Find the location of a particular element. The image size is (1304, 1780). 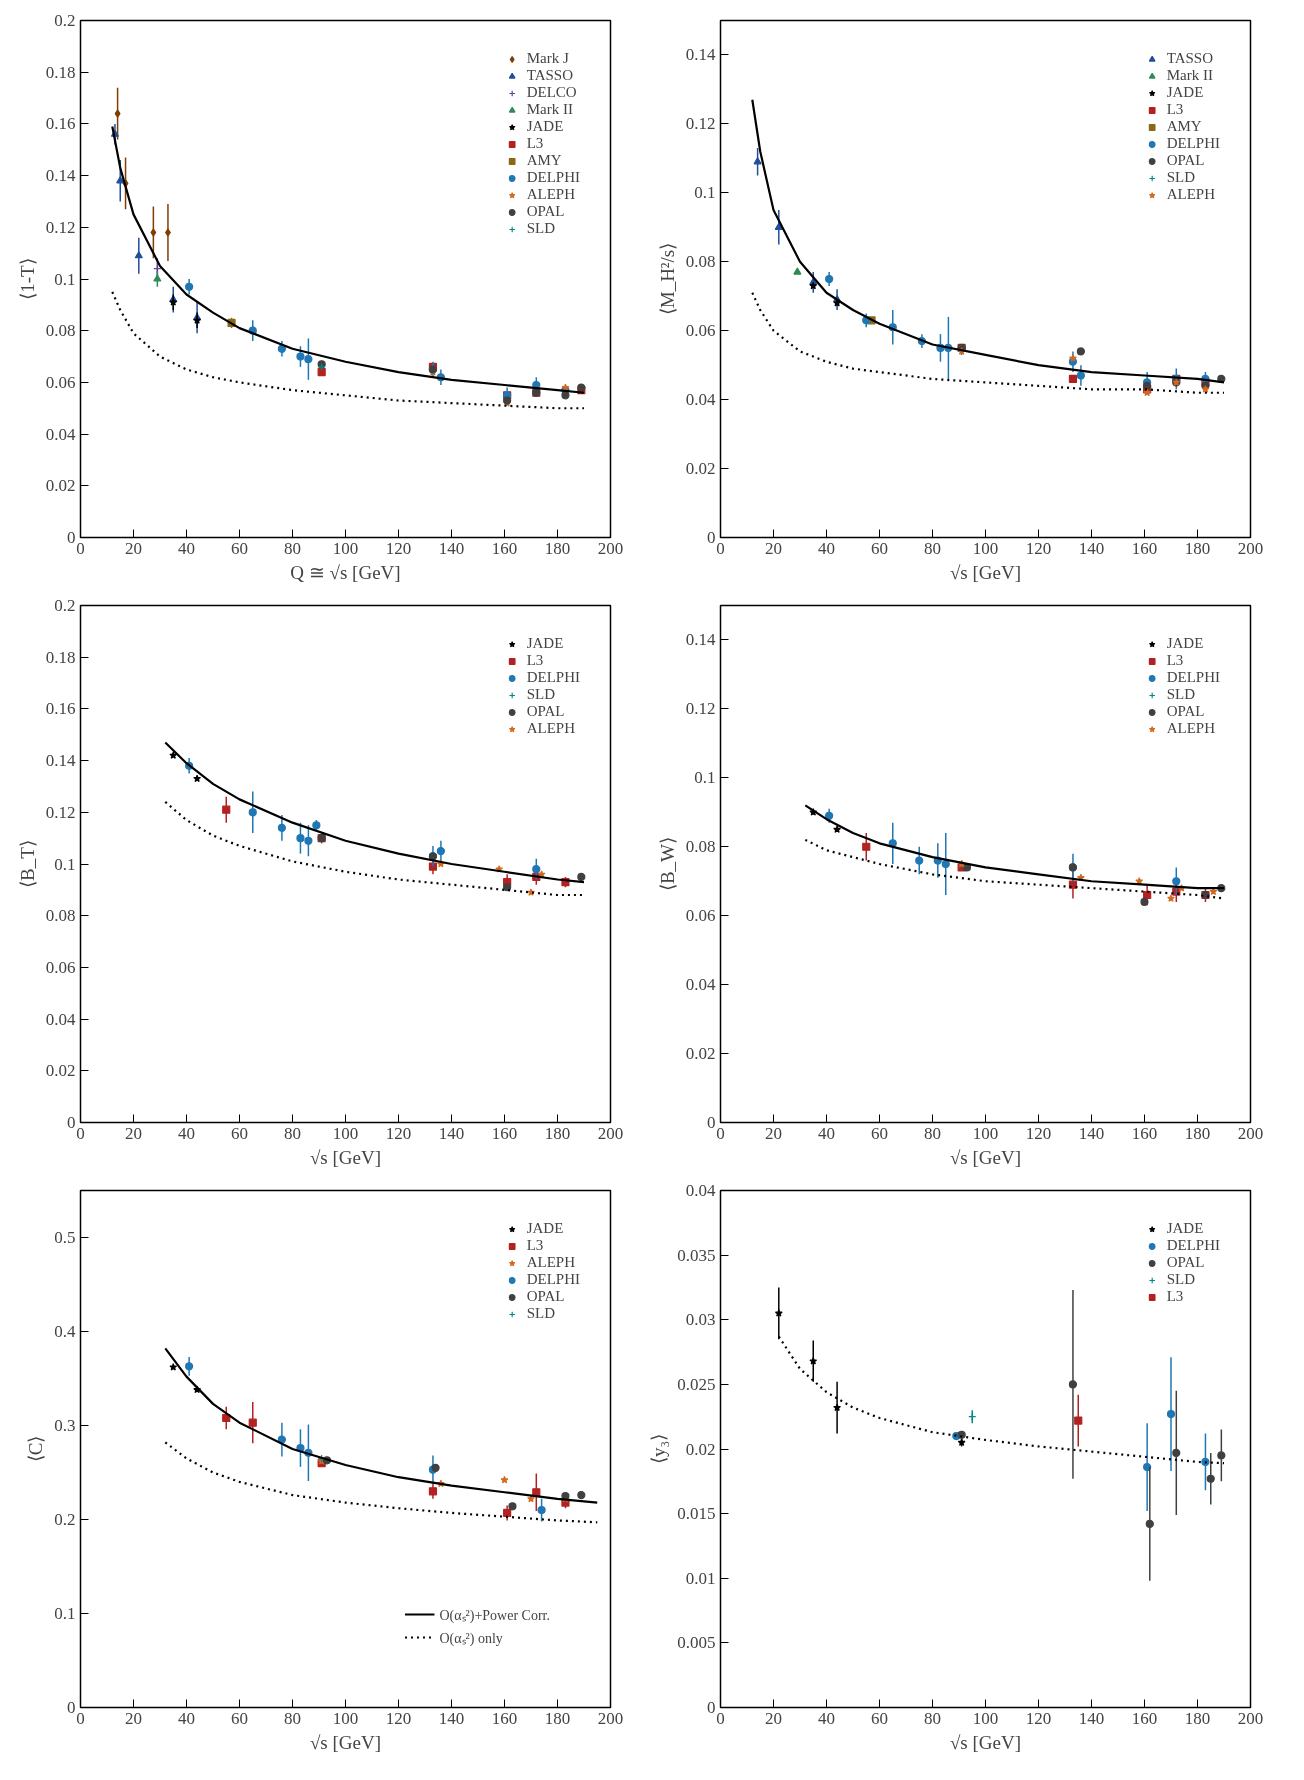

y-tick-label: 0.01 is located at coordinates (700, 1578).